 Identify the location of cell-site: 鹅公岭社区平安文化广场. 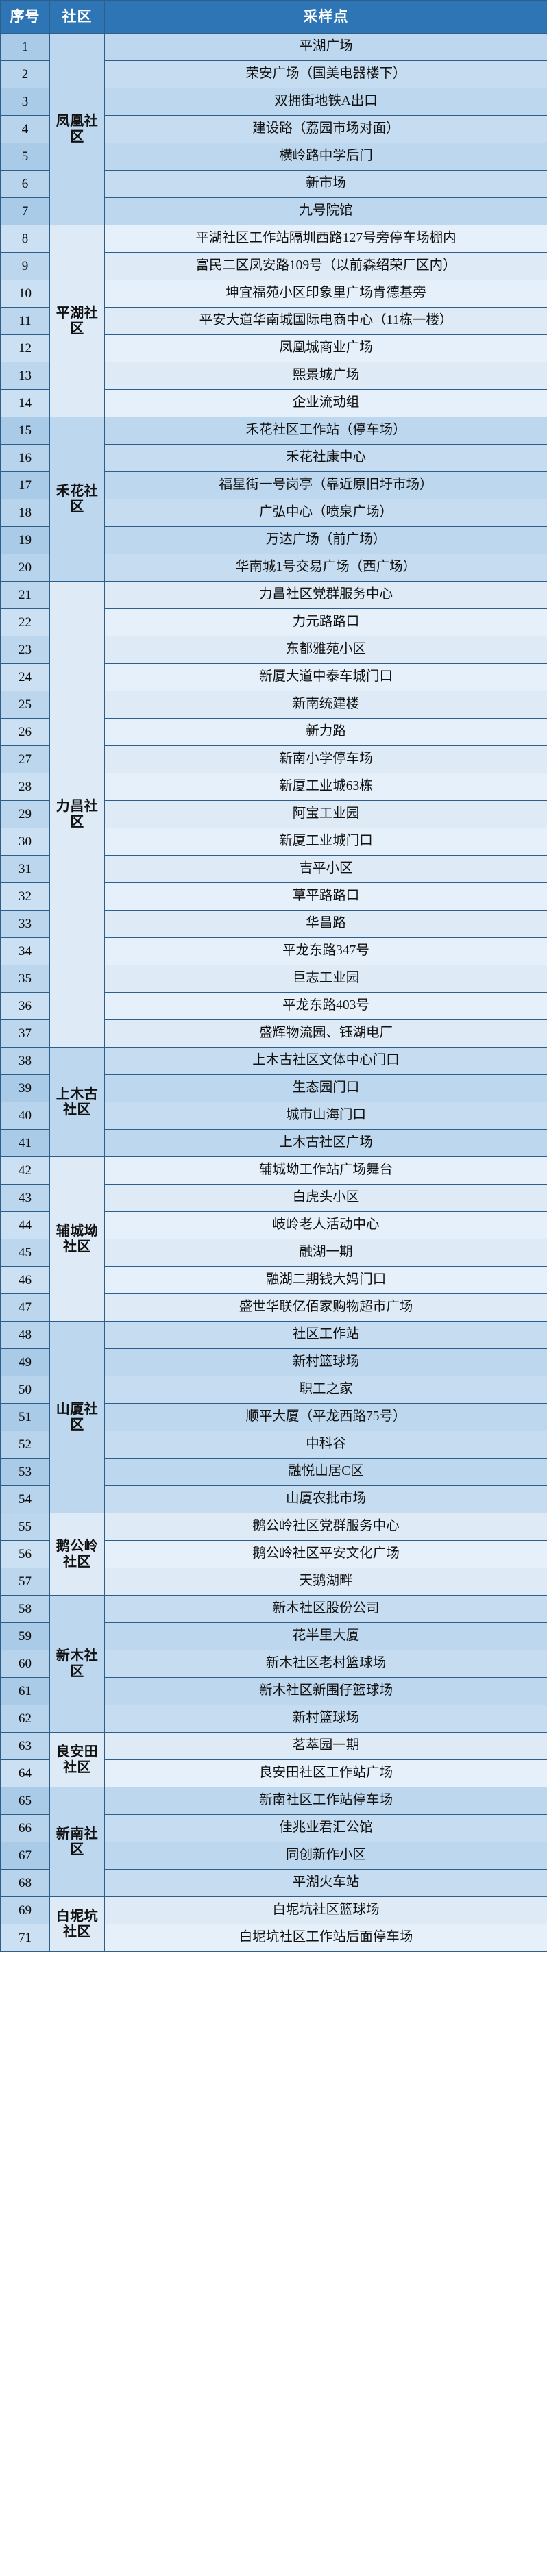
(325, 1554).